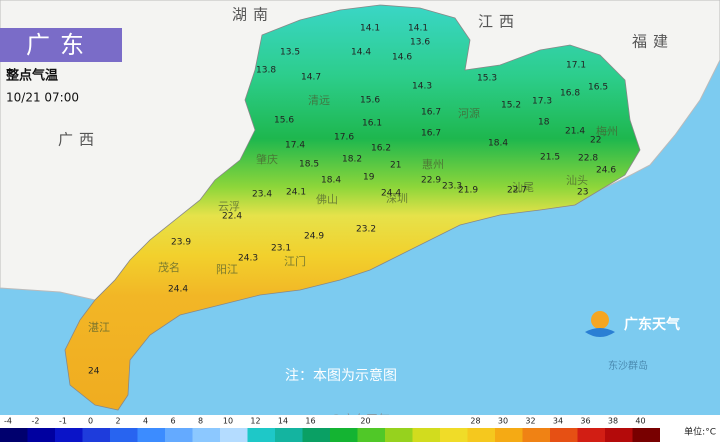  I want to click on colorbar-tick-label: 12, so click(255, 421).